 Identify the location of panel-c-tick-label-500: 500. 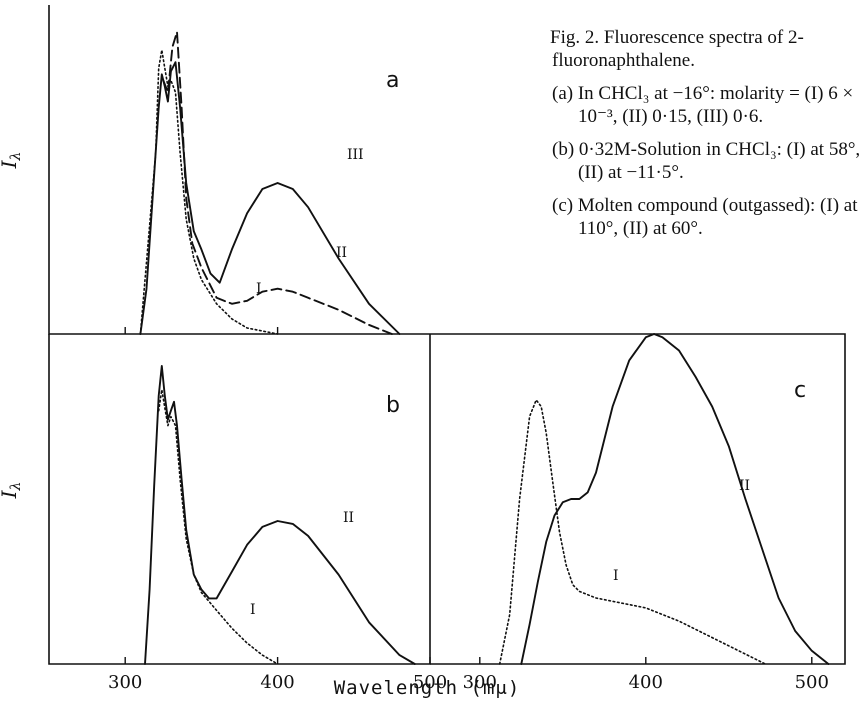
(812, 682).